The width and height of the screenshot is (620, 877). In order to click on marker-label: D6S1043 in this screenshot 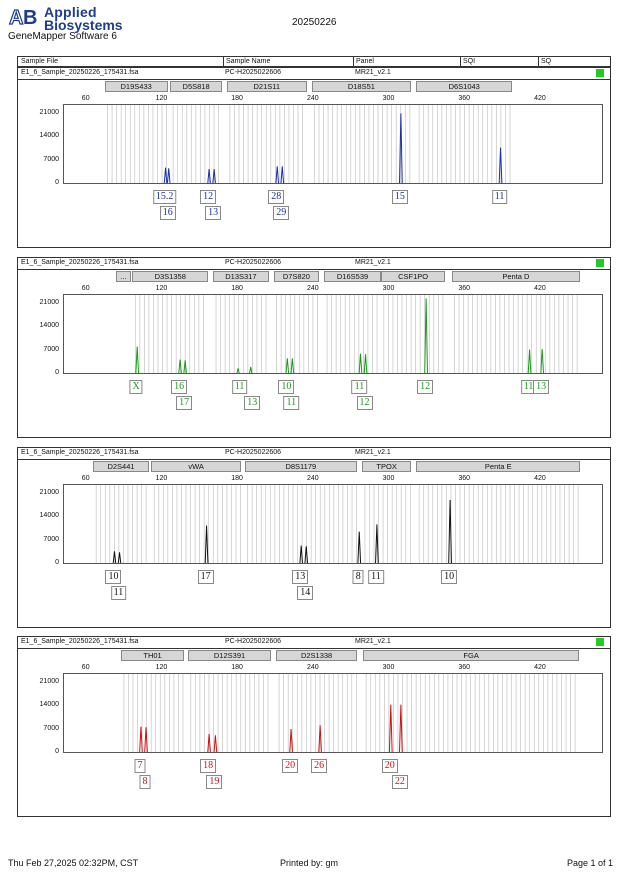, I will do `click(464, 86)`.